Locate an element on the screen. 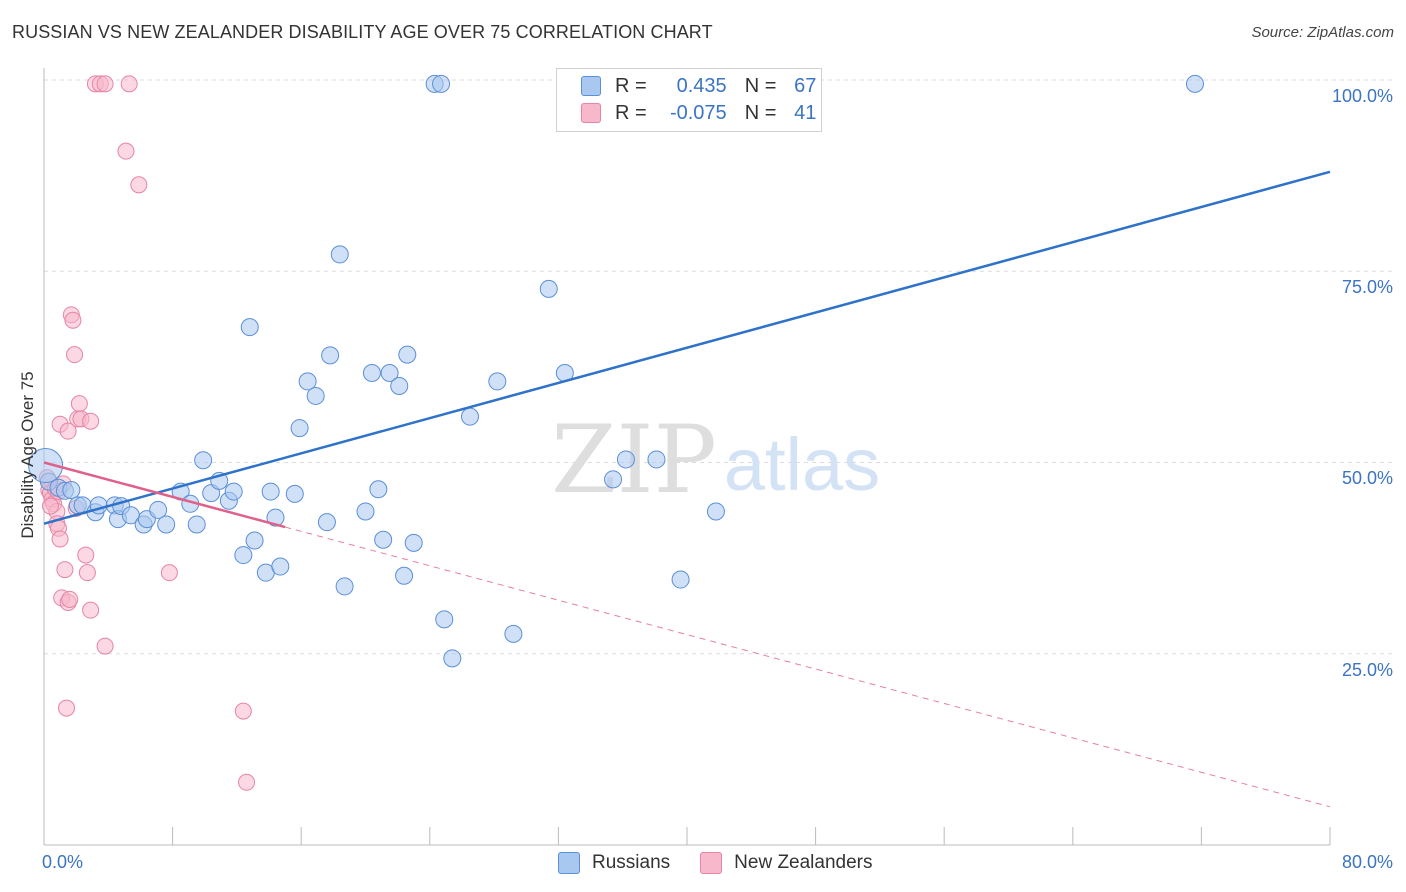 The height and width of the screenshot is (892, 1406). nz-series is located at coordinates (147, 433).